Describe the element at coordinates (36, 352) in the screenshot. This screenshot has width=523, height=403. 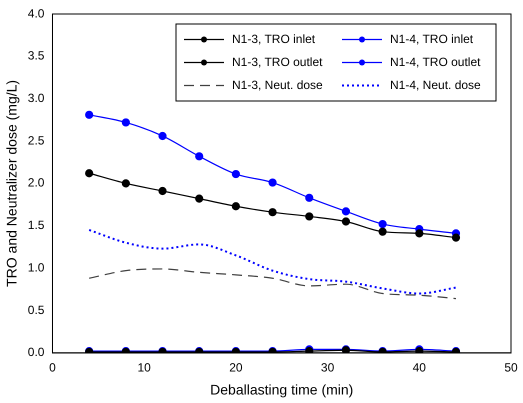
I see `y-tick-label: 0.0` at that location.